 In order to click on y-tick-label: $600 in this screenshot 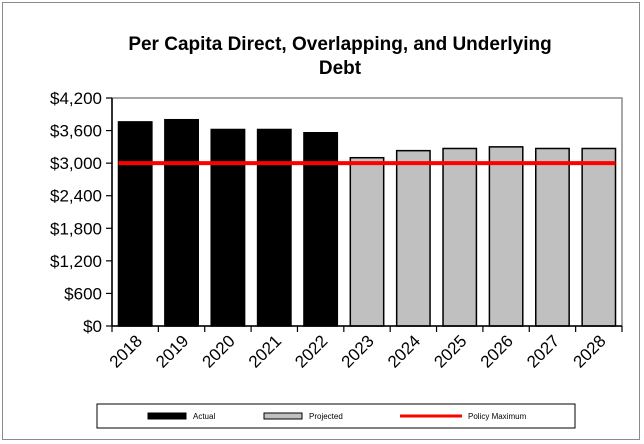, I will do `click(83, 293)`.